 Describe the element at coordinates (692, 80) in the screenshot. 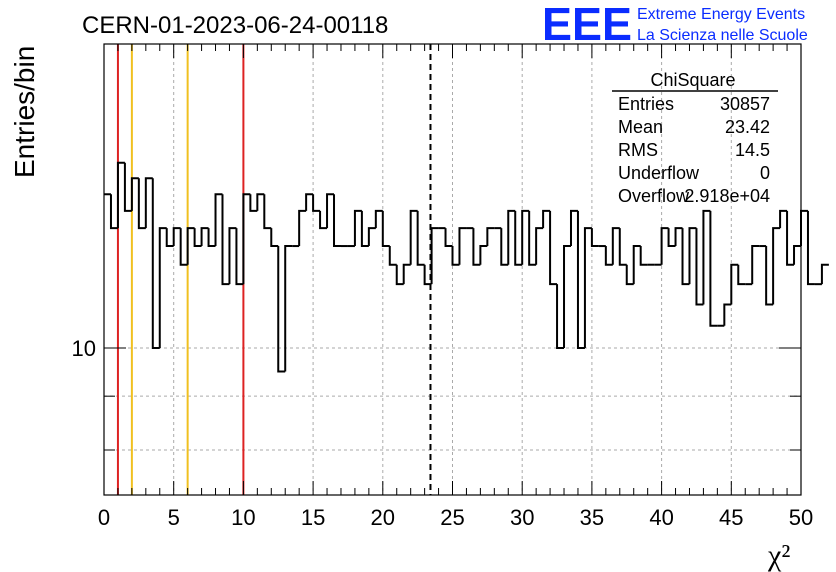

I see `stats-title: ChiSquare` at that location.